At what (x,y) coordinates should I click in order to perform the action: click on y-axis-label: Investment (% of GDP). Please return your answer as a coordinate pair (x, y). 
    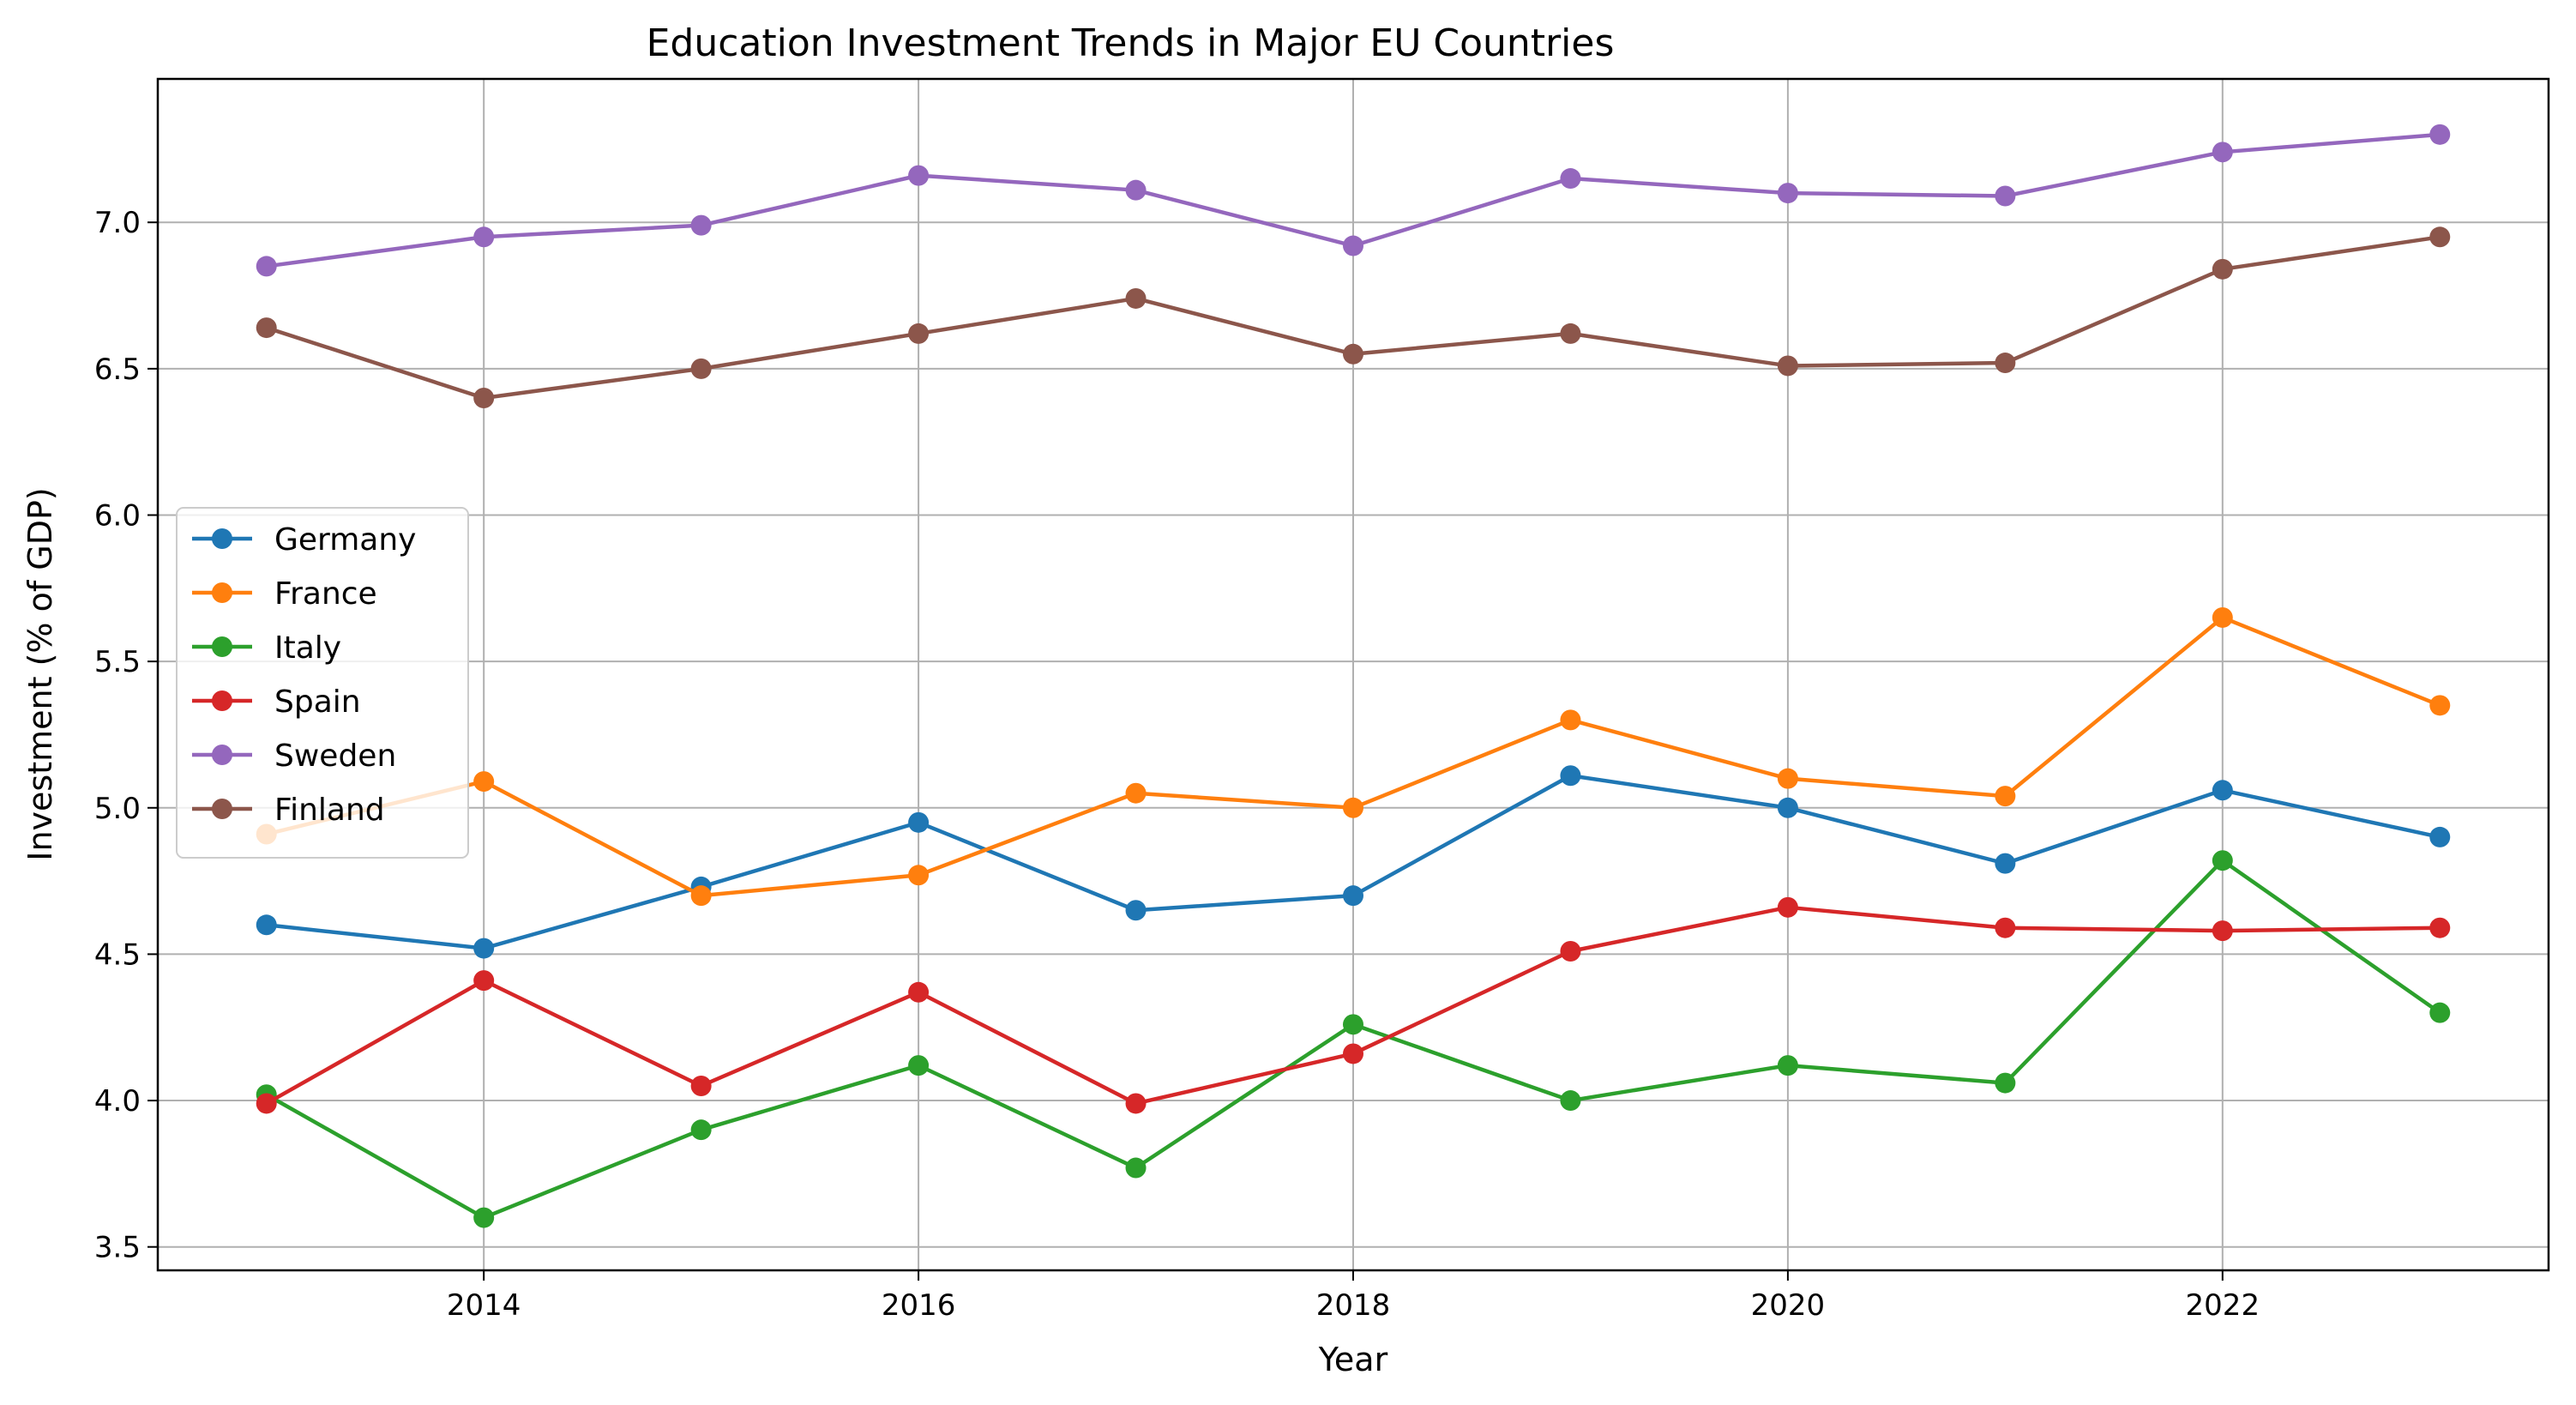
    Looking at the image, I should click on (40, 673).